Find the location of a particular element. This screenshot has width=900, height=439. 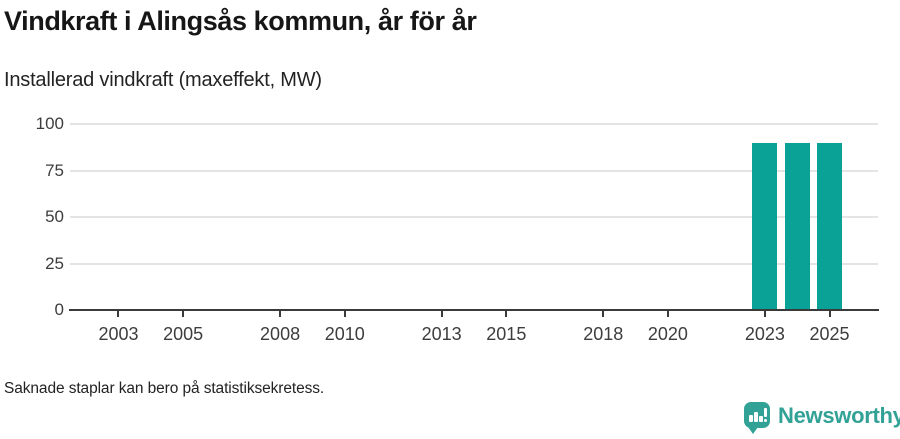

x-axis-tick-2023 is located at coordinates (764, 314).